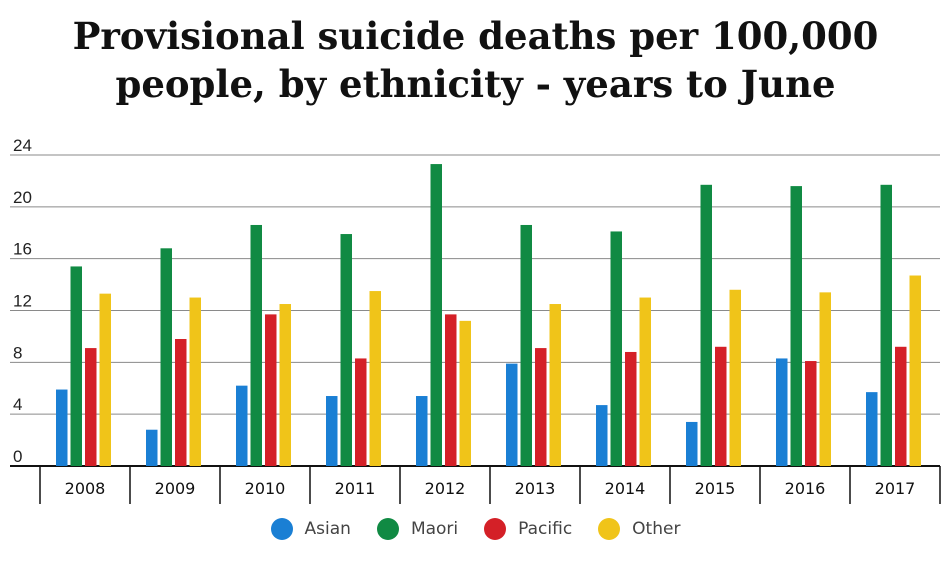 The width and height of the screenshot is (951, 565). What do you see at coordinates (346, 350) in the screenshot?
I see `bar-maori-2011` at bounding box center [346, 350].